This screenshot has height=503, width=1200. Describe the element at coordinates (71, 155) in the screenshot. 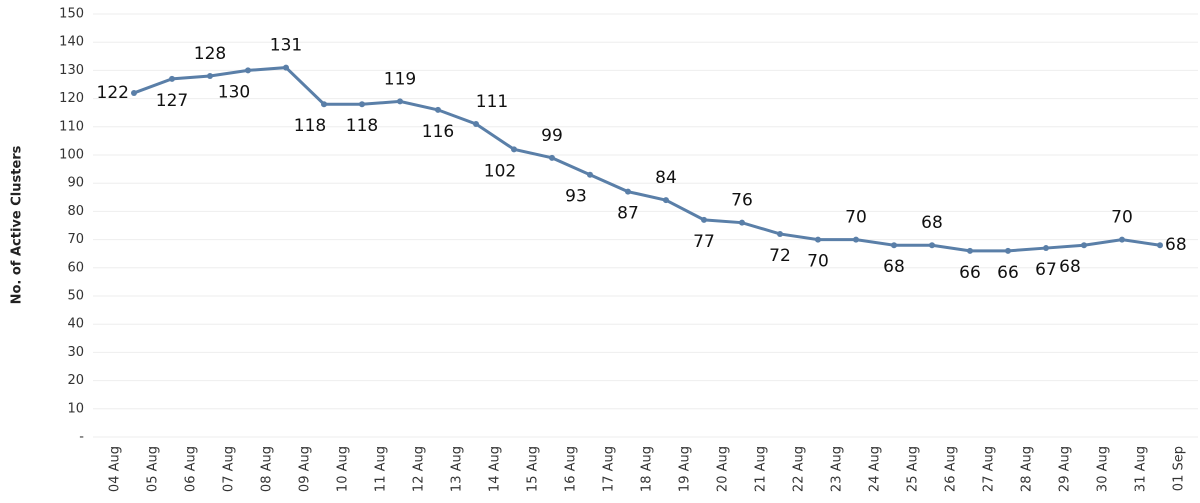

I see `y-tick-label: 100` at that location.